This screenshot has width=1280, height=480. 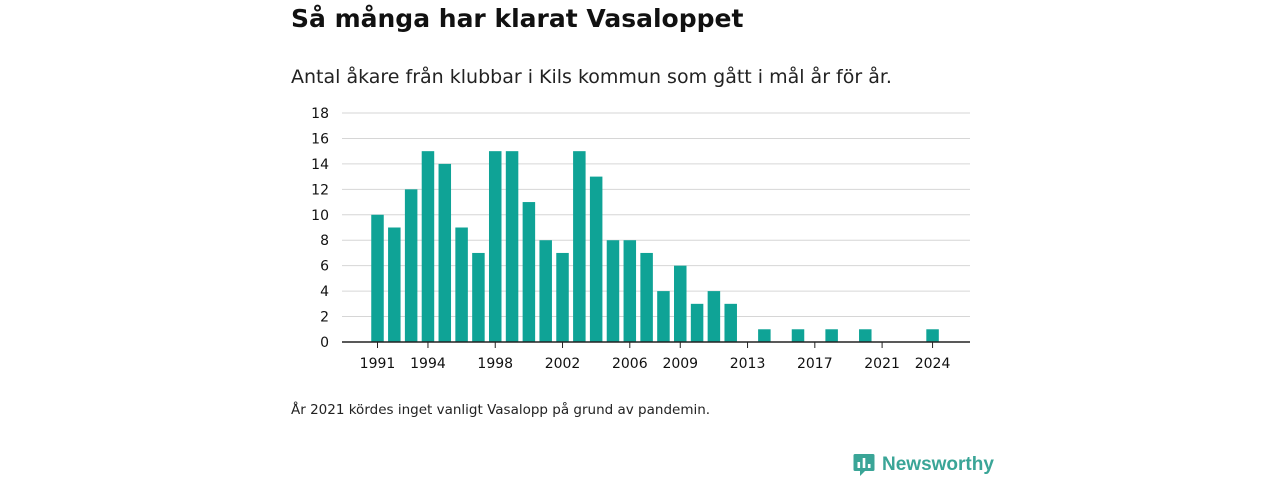 What do you see at coordinates (748, 364) in the screenshot?
I see `x-tick-label: 2013` at bounding box center [748, 364].